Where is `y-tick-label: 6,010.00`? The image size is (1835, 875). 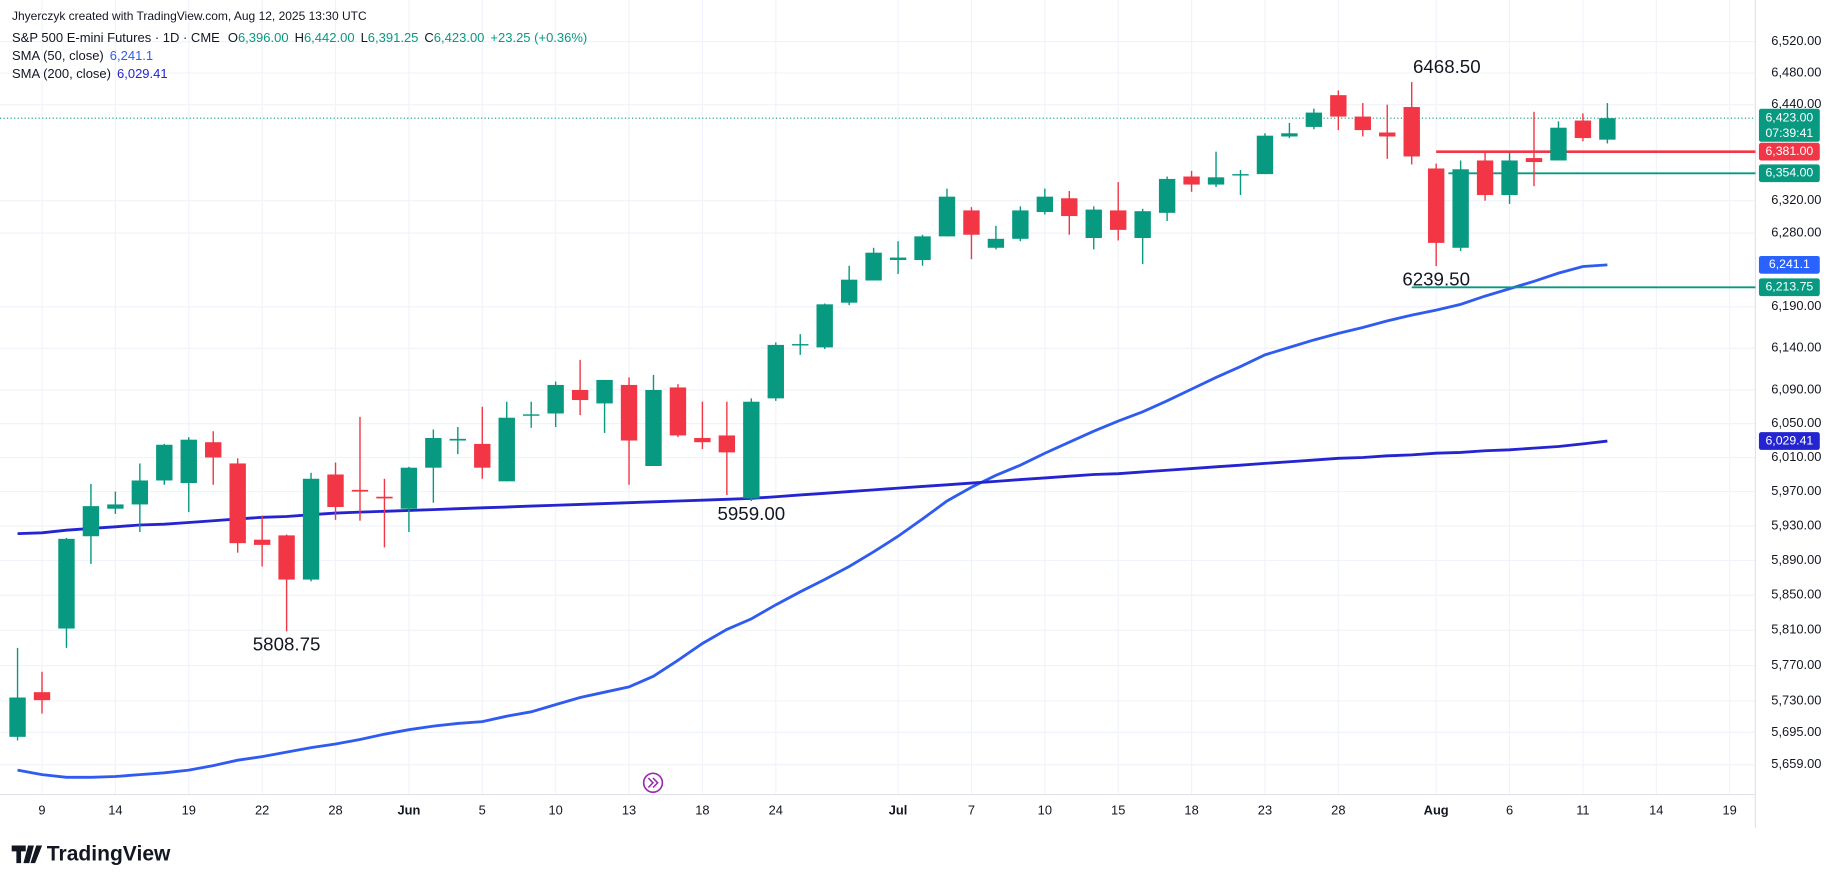
y-tick-label: 6,010.00 is located at coordinates (1796, 456).